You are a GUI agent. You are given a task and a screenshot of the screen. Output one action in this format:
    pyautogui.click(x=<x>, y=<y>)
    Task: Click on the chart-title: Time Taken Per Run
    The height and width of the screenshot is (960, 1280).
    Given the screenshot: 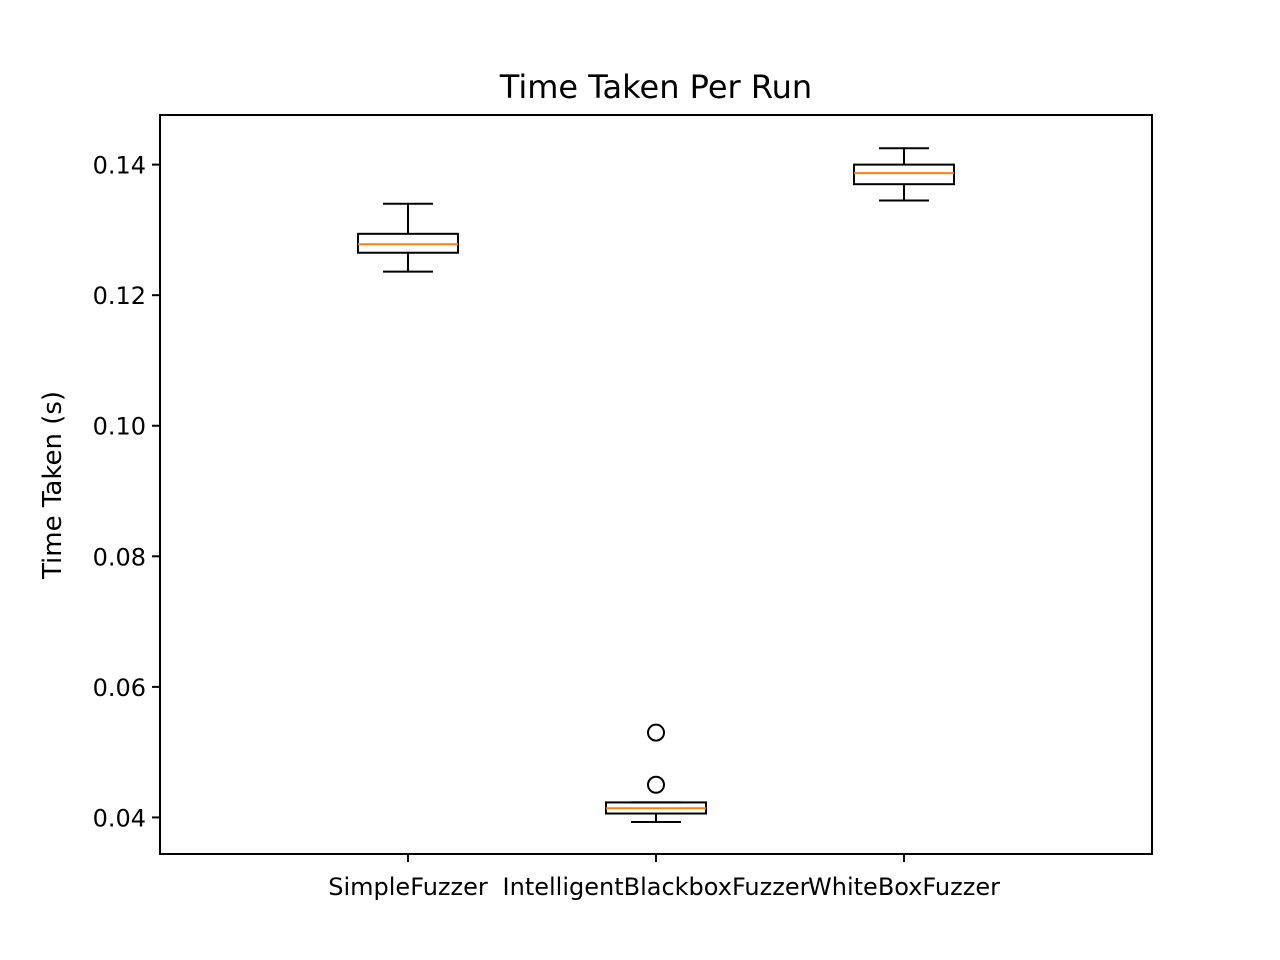 What is the action you would take?
    pyautogui.click(x=655, y=87)
    